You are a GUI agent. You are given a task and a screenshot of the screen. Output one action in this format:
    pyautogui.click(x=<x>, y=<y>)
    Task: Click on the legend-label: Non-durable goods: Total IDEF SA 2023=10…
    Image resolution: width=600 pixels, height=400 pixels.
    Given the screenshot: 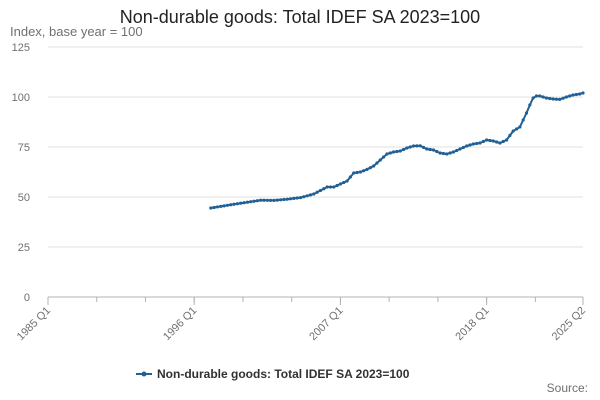 What is the action you would take?
    pyautogui.click(x=283, y=374)
    